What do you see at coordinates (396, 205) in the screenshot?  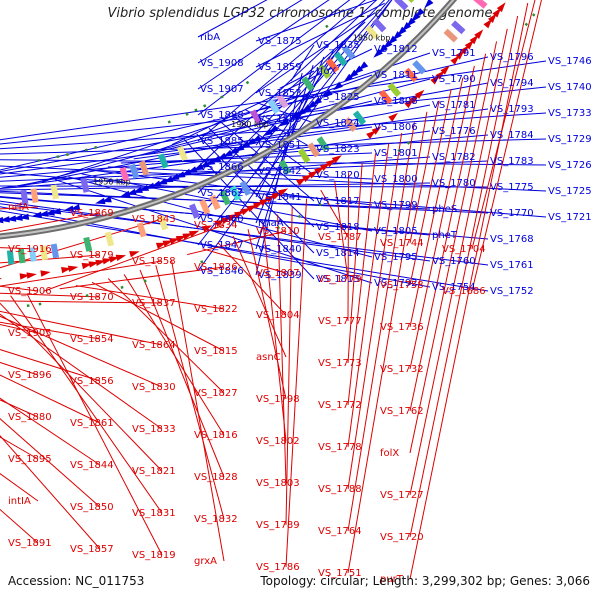 I see `forward-gene-label: VS_1799` at bounding box center [396, 205].